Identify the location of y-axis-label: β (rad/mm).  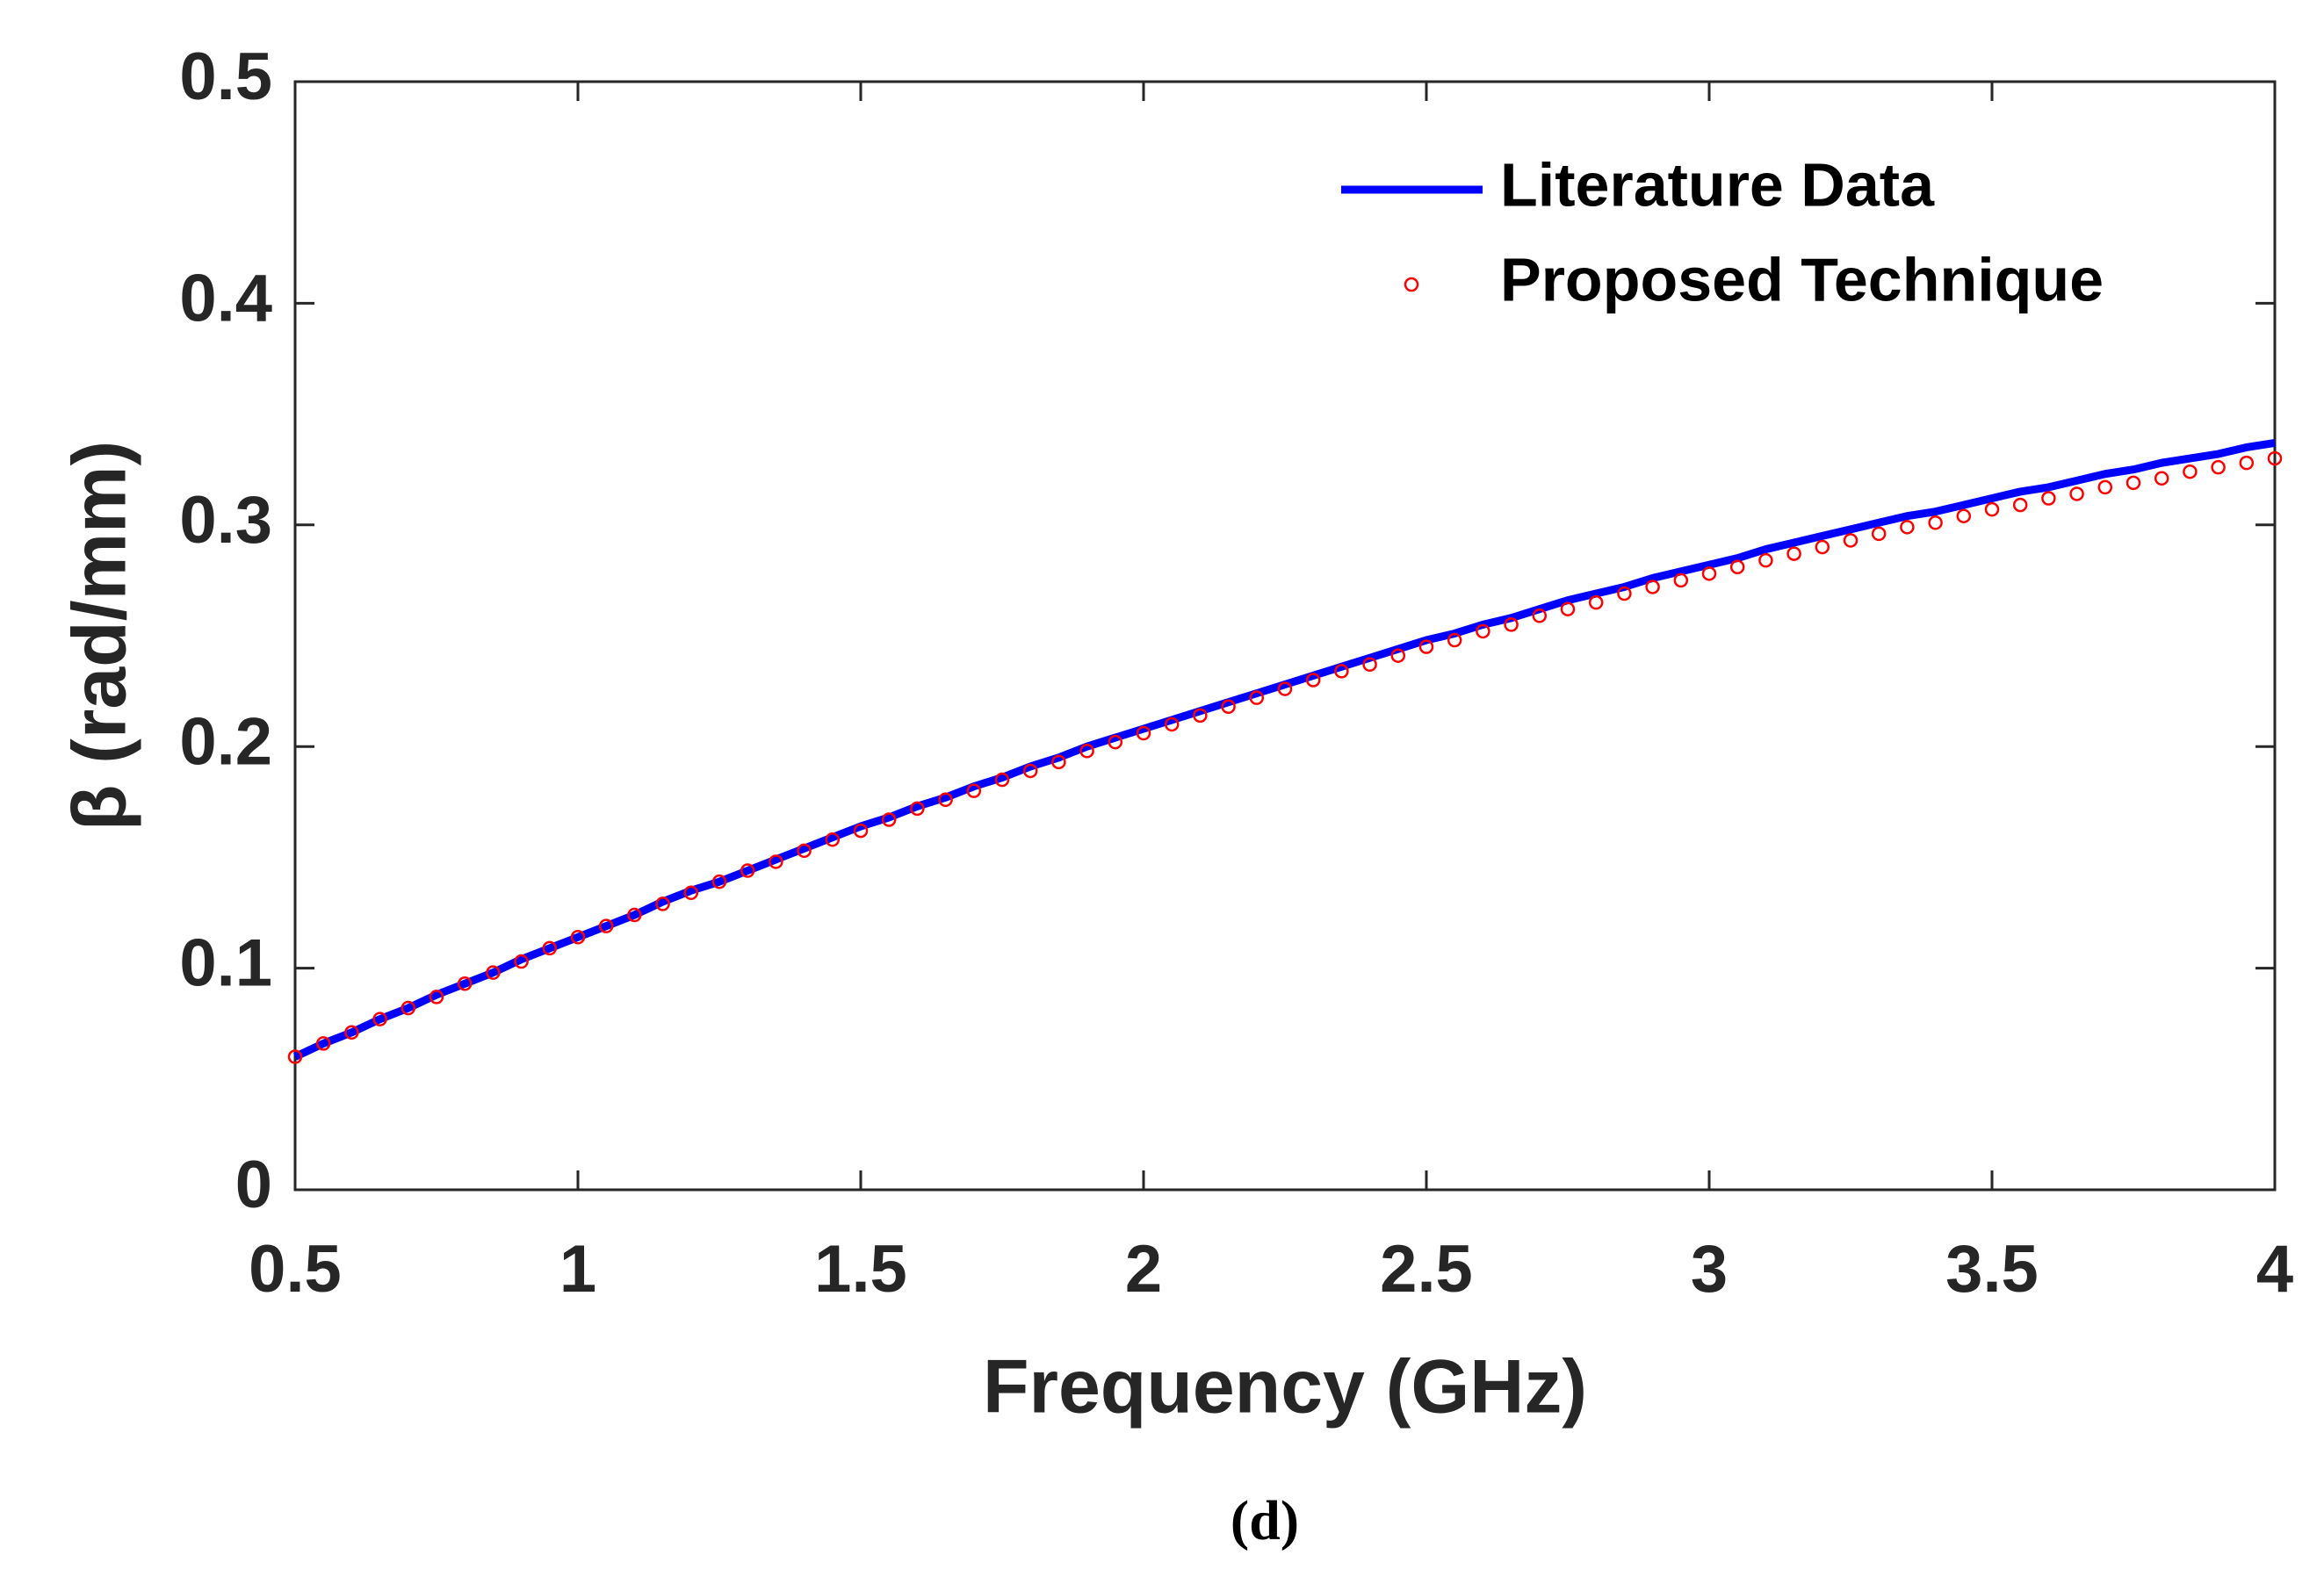
(100, 636).